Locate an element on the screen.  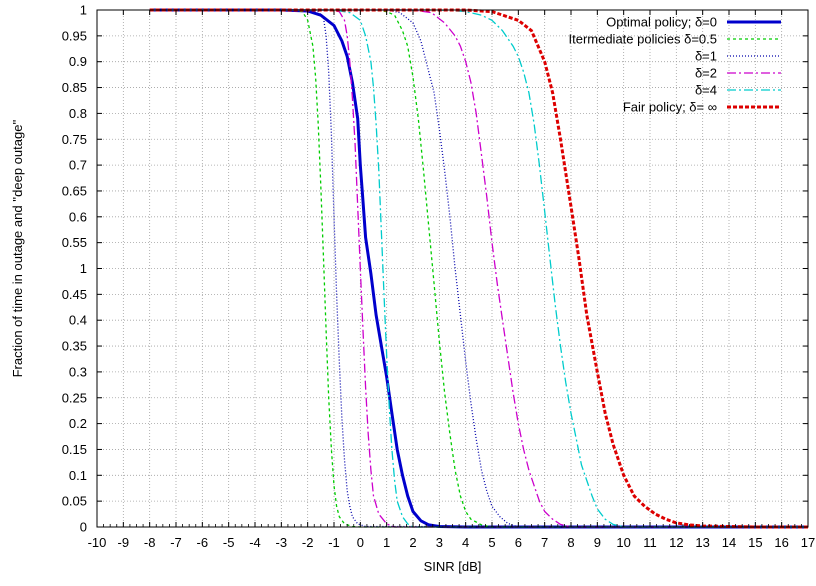
x-tick-label: 14 is located at coordinates (729, 542).